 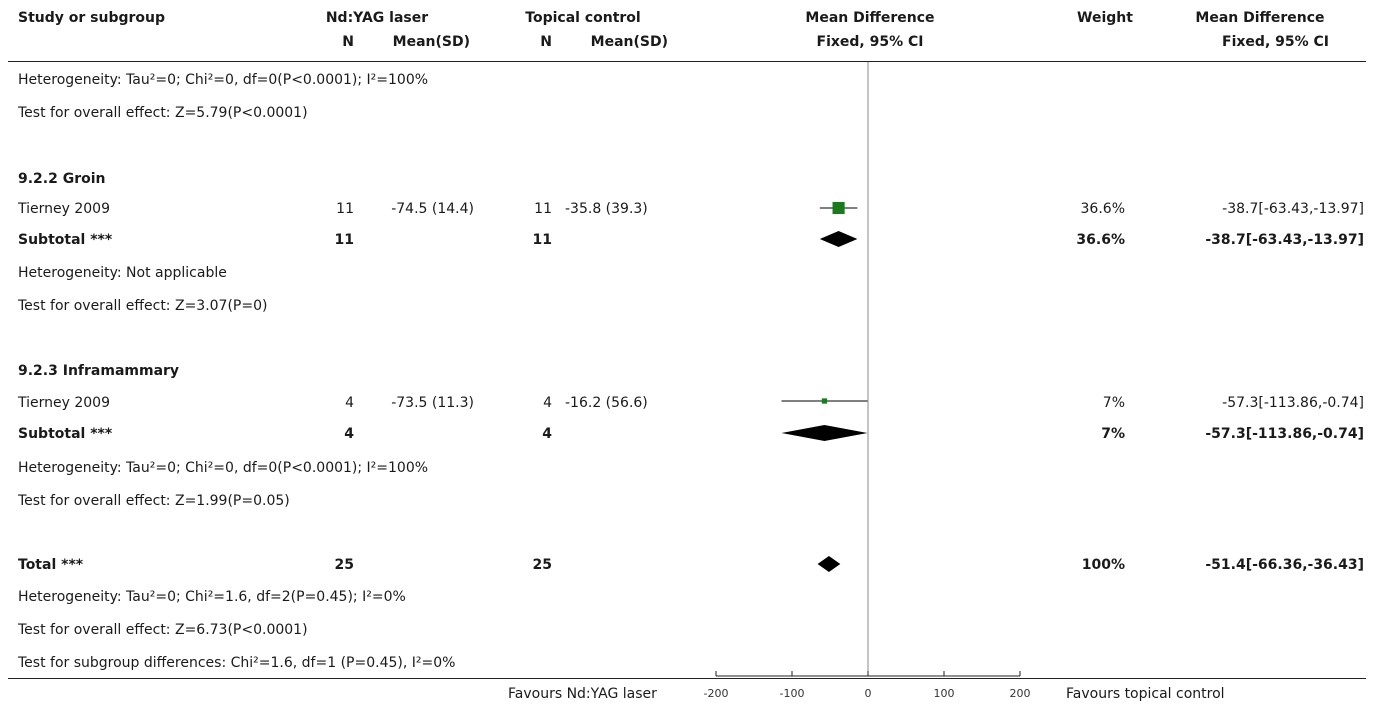 What do you see at coordinates (51, 565) in the screenshot?
I see `row-label: Total ***` at bounding box center [51, 565].